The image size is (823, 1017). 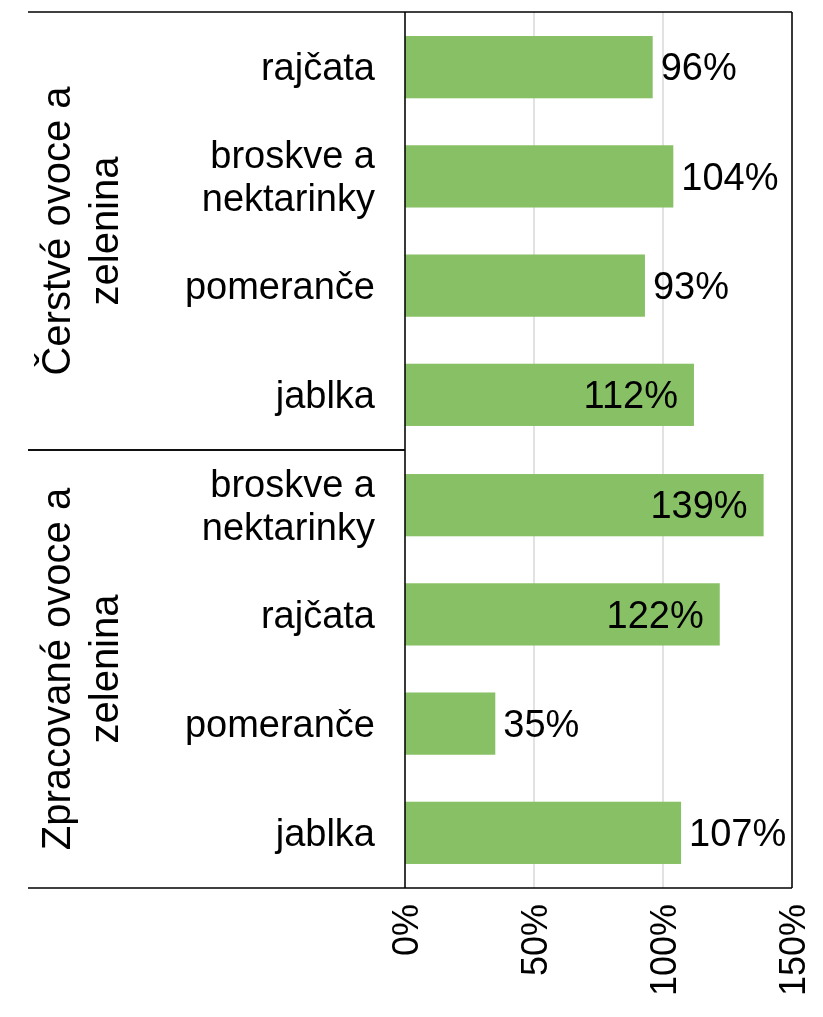 I want to click on data-label: 96%, so click(x=698, y=67).